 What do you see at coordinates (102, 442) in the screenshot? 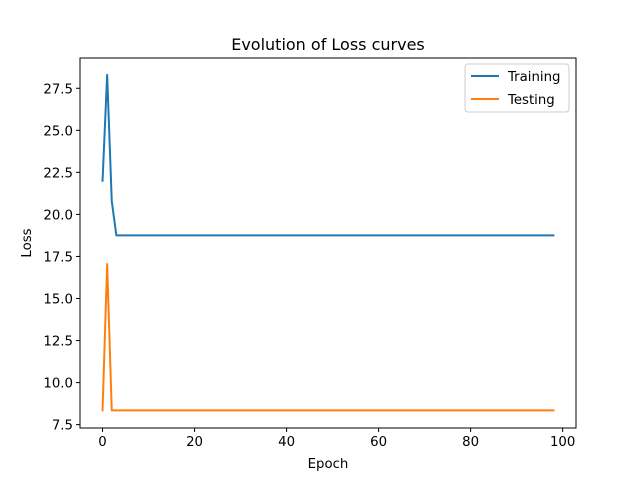
I see `x-tick-label: 0` at bounding box center [102, 442].